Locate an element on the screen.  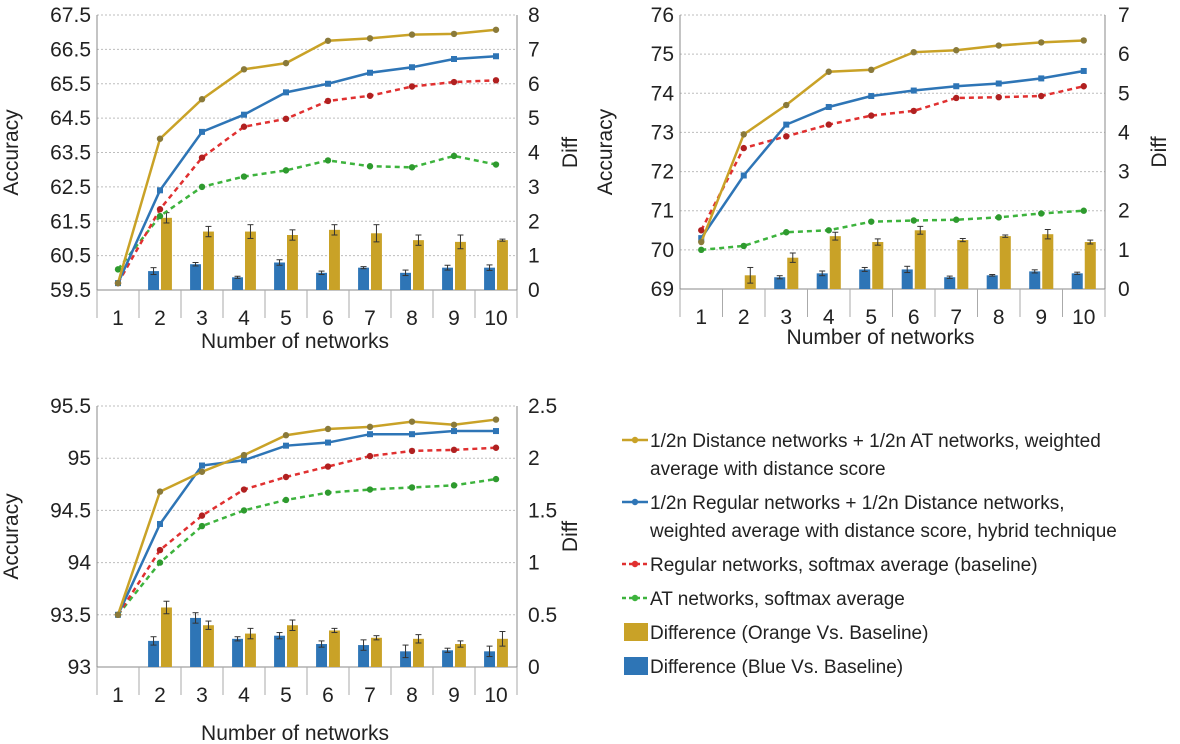
legend-swatch-marker is located at coordinates (635, 440).